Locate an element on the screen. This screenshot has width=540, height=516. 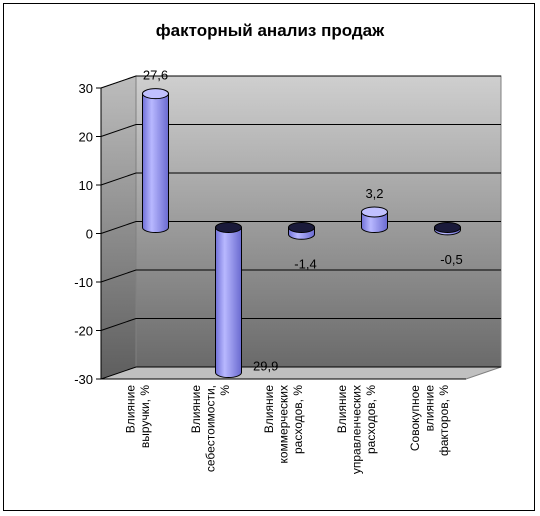
y-tick-label: 20 is located at coordinates (86, 137).